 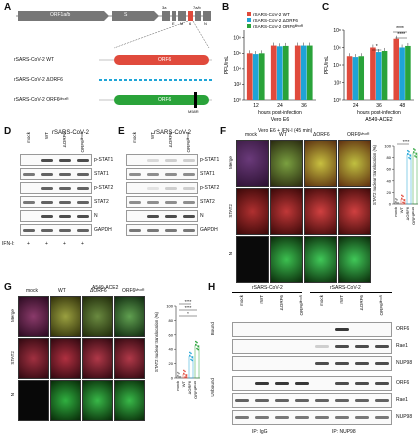 I want to click on lane-label: ΔORF6, so click(x=170, y=140).